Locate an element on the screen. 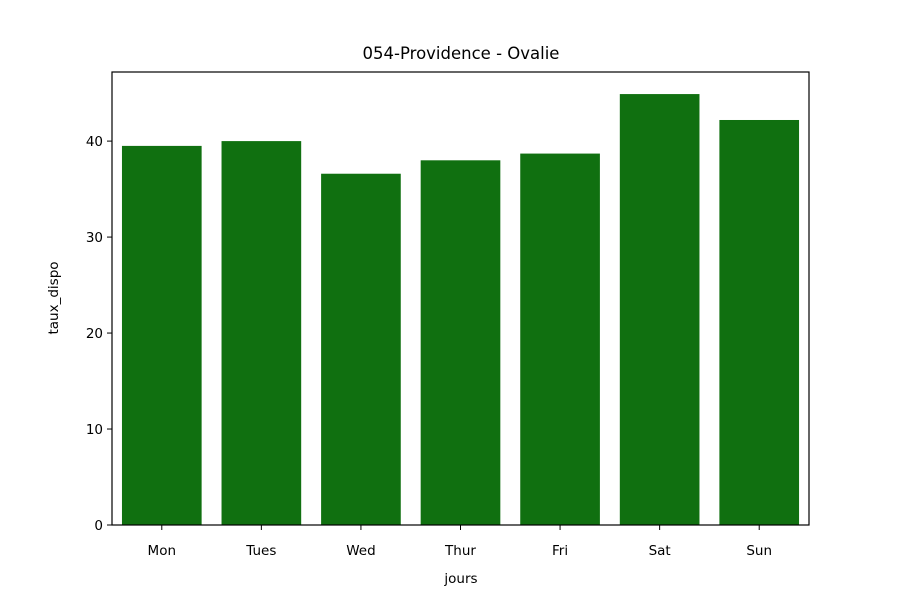 Image resolution: width=900 pixels, height=605 pixels. x-tick-label: Sun is located at coordinates (759, 551).